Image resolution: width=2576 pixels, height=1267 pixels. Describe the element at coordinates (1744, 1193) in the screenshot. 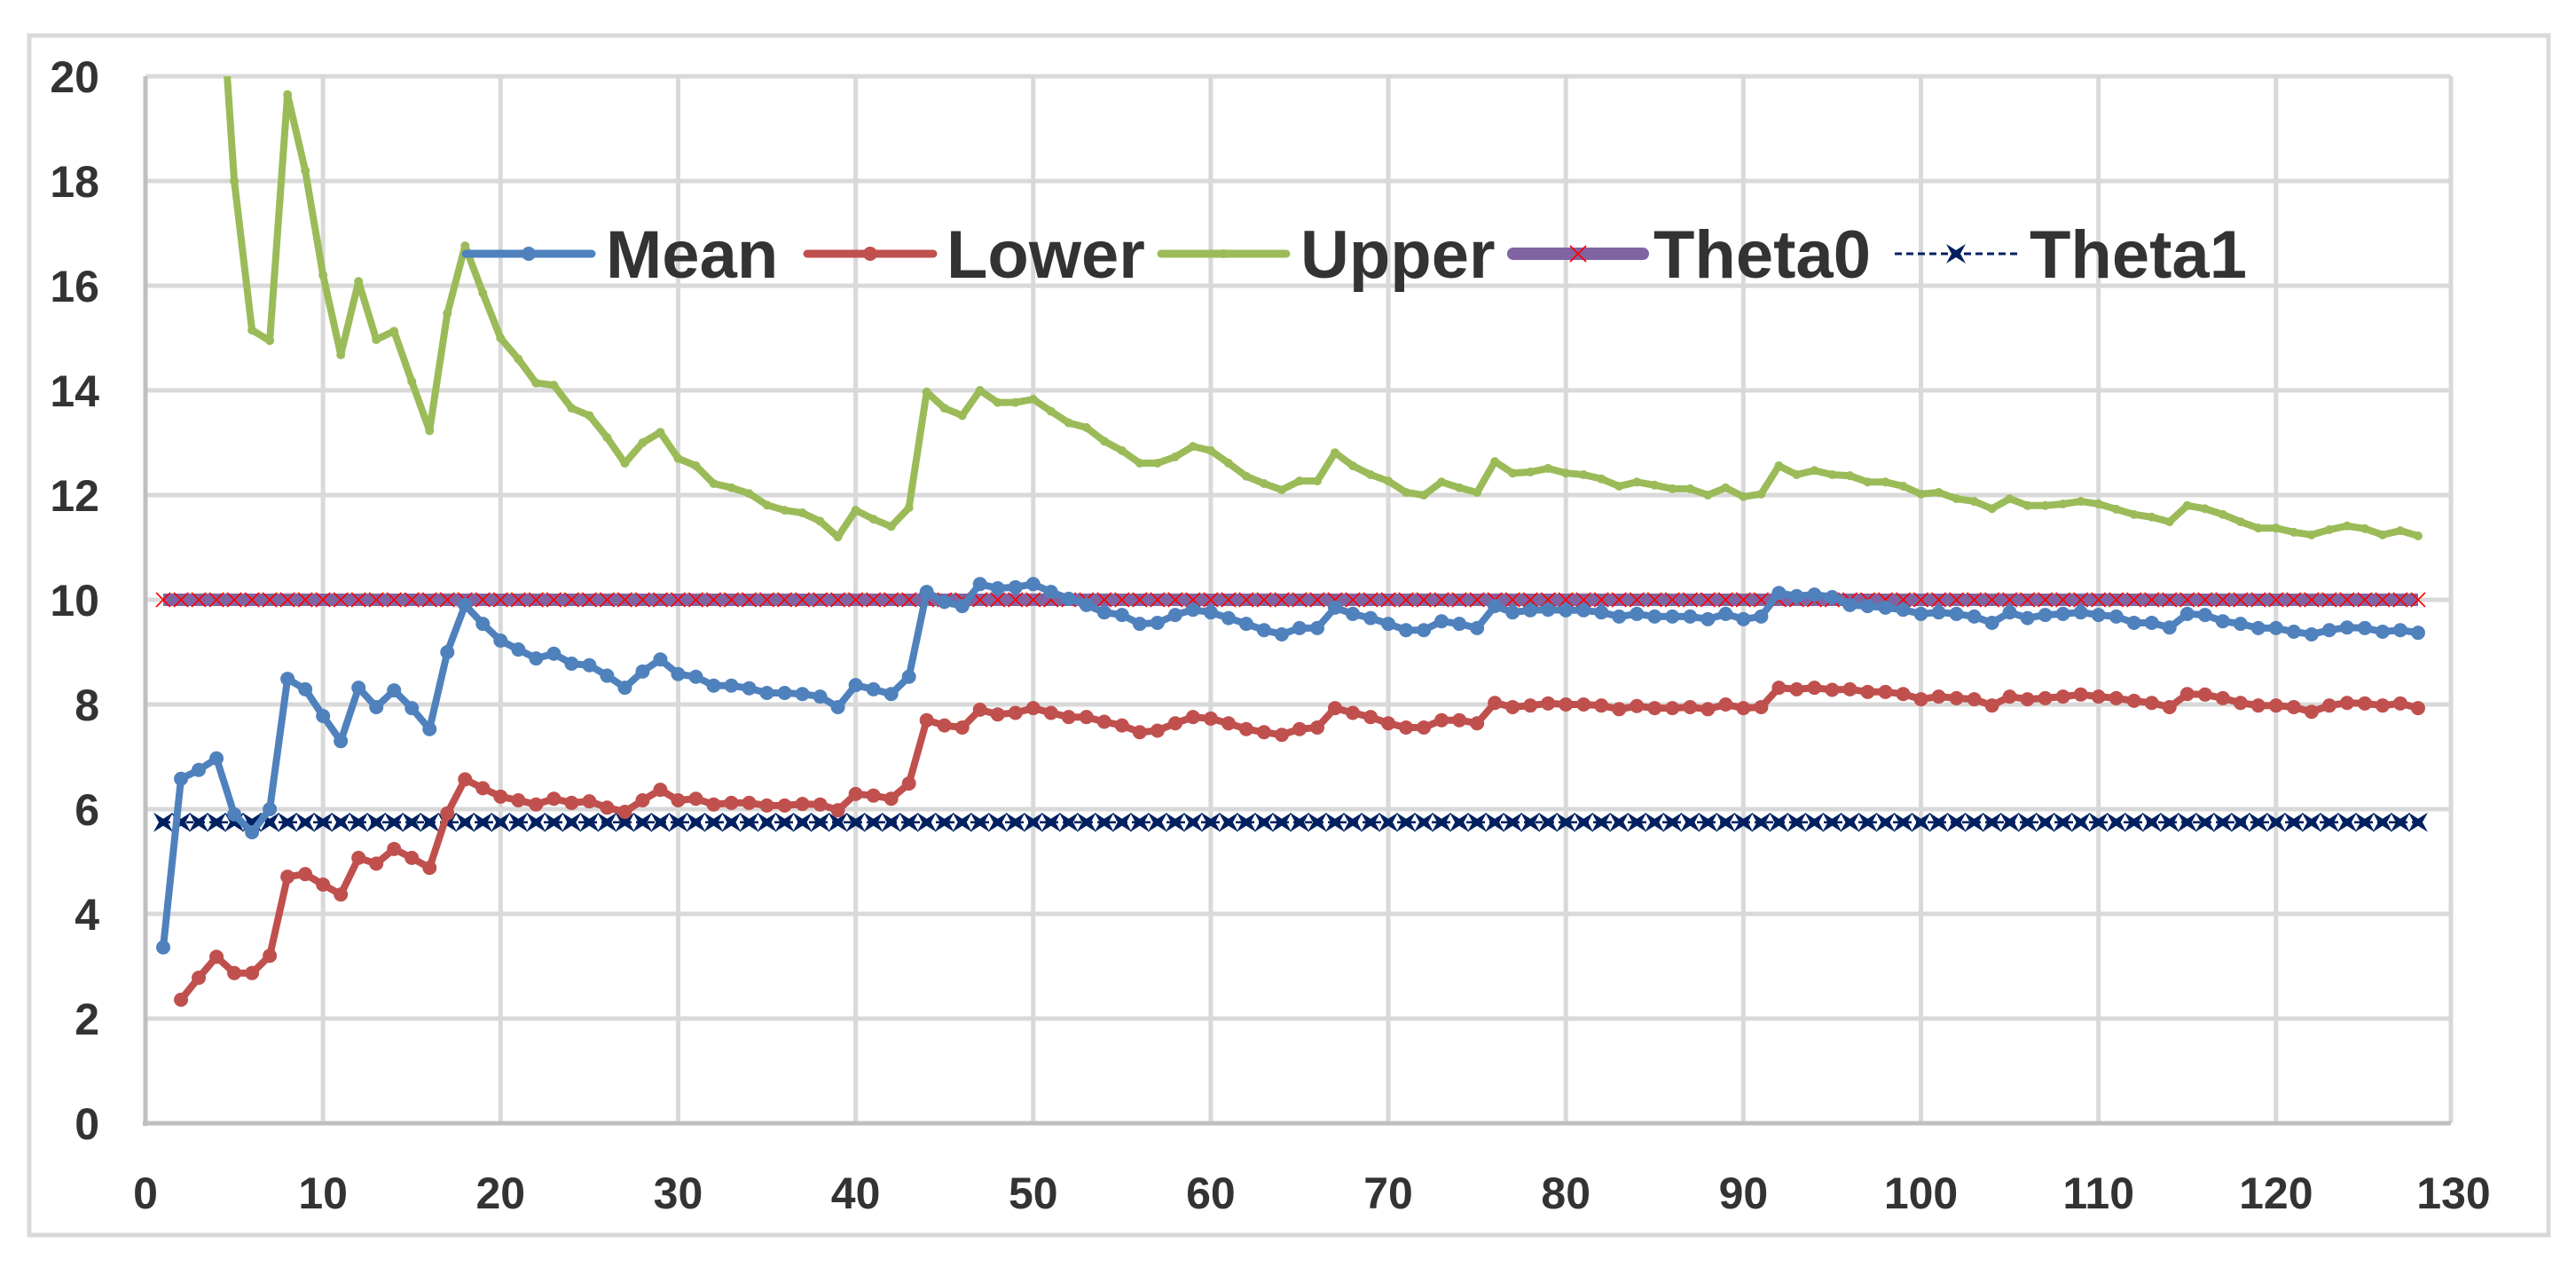

I see `x-tick-label: 90` at that location.